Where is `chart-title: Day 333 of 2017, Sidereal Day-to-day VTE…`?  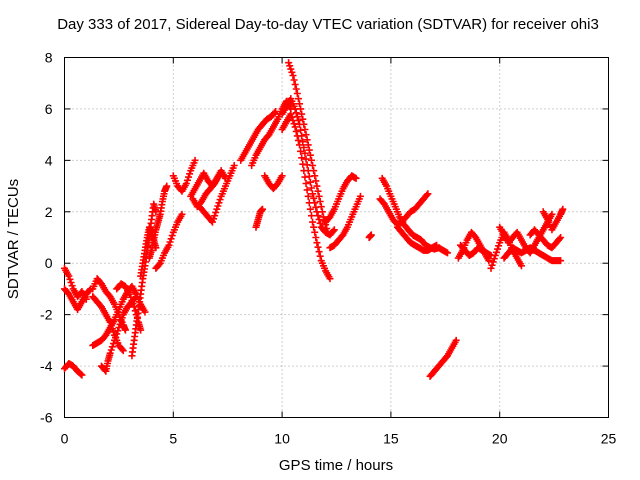
chart-title: Day 333 of 2017, Sidereal Day-to-day VTE… is located at coordinates (328, 24).